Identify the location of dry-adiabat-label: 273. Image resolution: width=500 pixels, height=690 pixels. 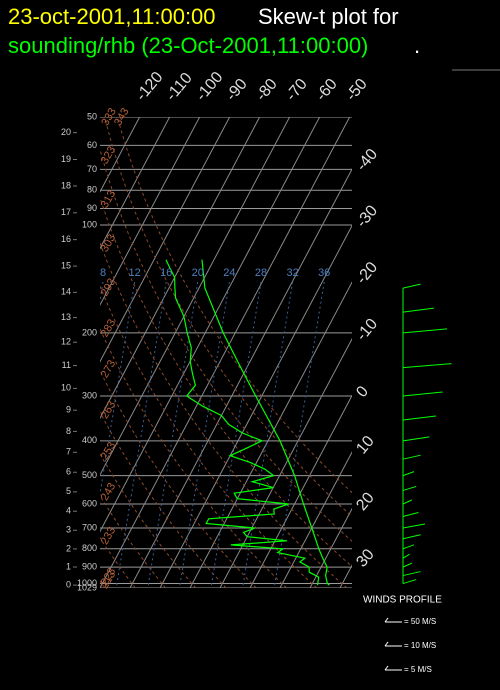
(109, 369).